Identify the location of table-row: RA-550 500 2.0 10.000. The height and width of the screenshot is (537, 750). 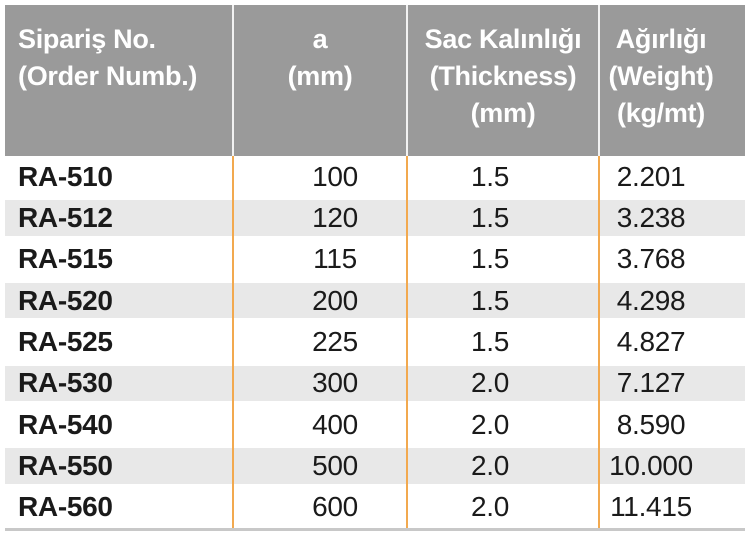
(375, 466).